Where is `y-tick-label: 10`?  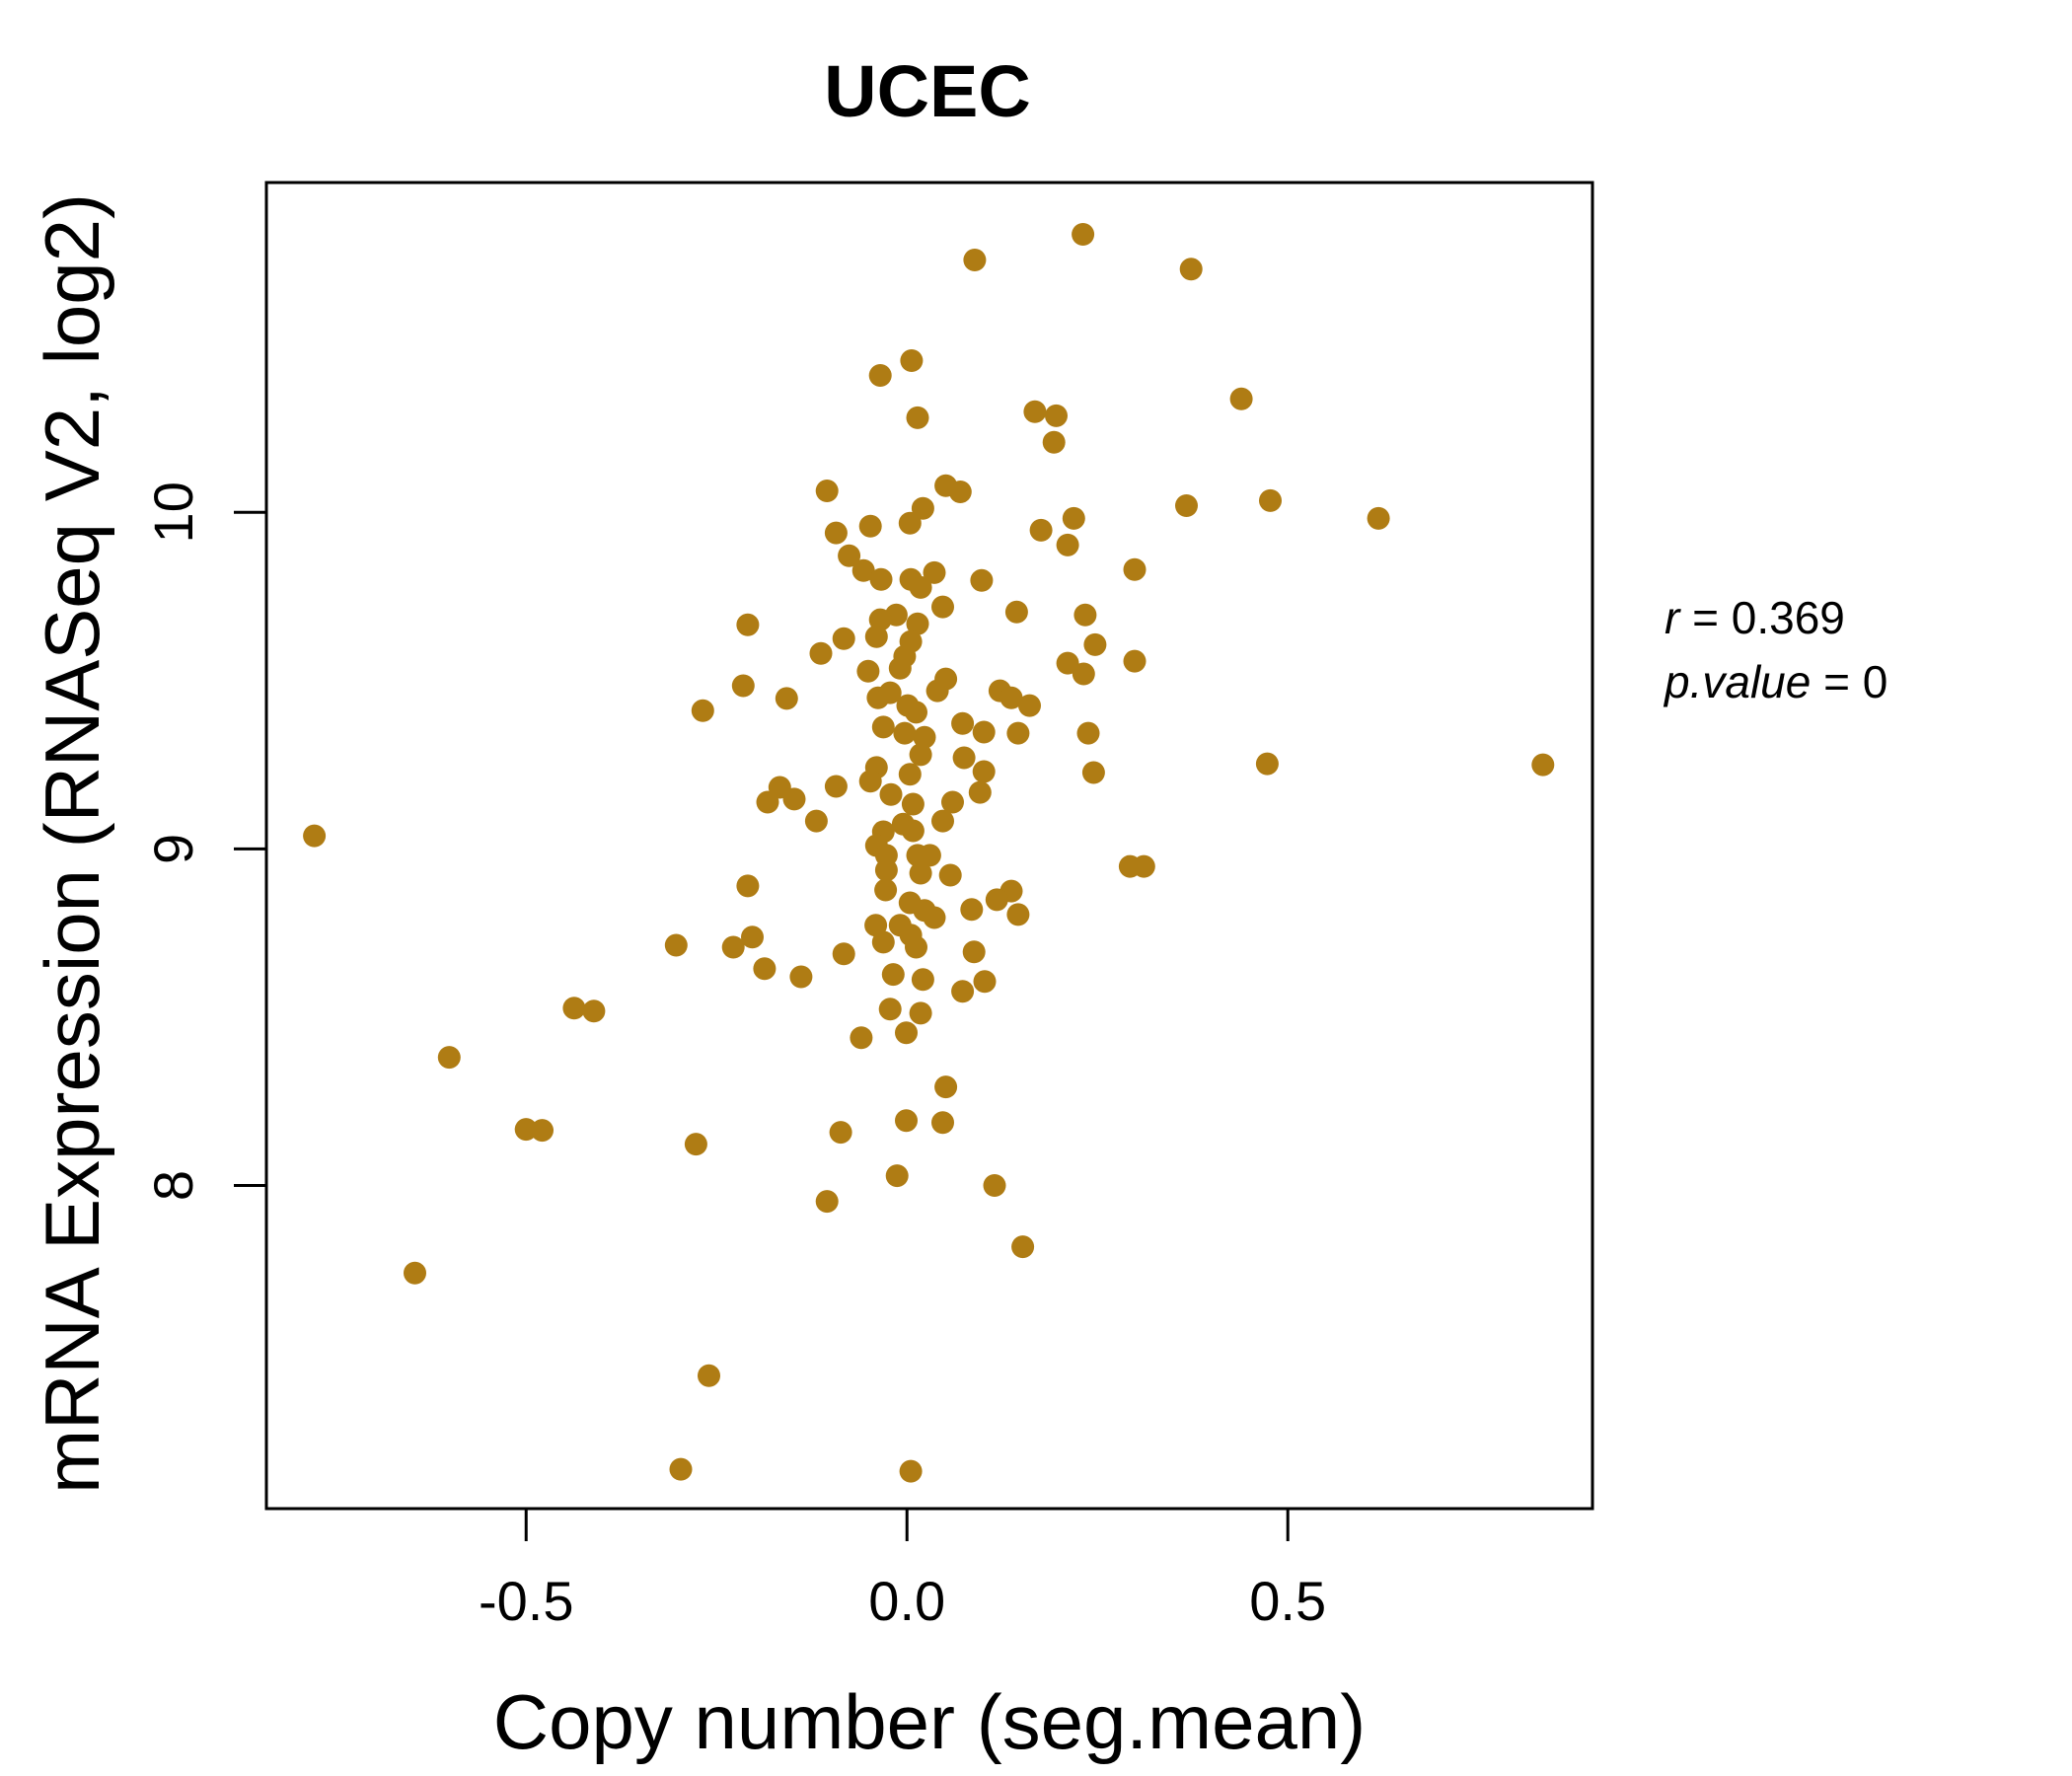
y-tick-label: 10 is located at coordinates (173, 512).